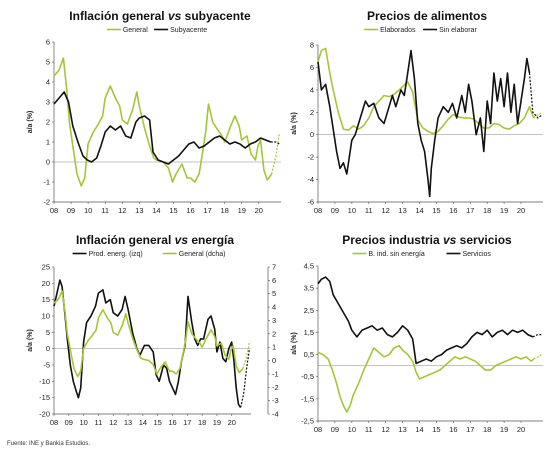  I want to click on y2-tick-label: -3, so click(275, 400).